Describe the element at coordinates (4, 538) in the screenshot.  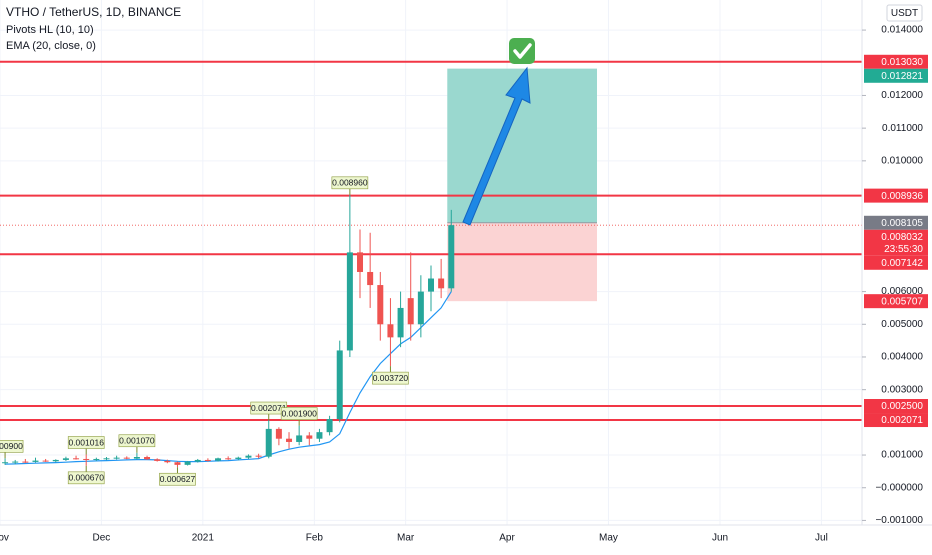
I see `x-tick-label: Nov` at that location.